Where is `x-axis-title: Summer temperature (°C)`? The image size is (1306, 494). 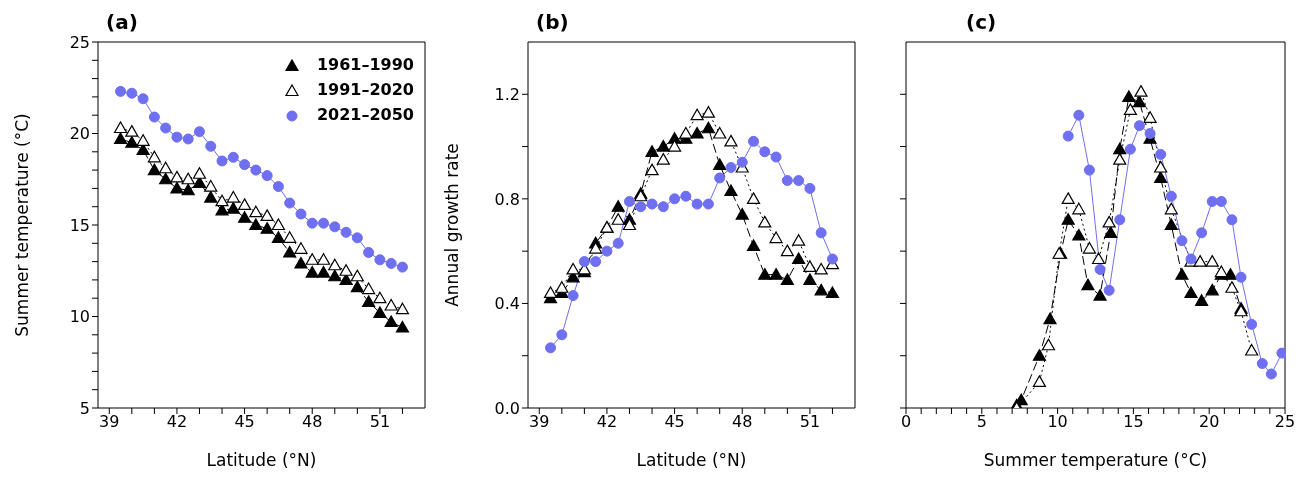 x-axis-title: Summer temperature (°C) is located at coordinates (1095, 460).